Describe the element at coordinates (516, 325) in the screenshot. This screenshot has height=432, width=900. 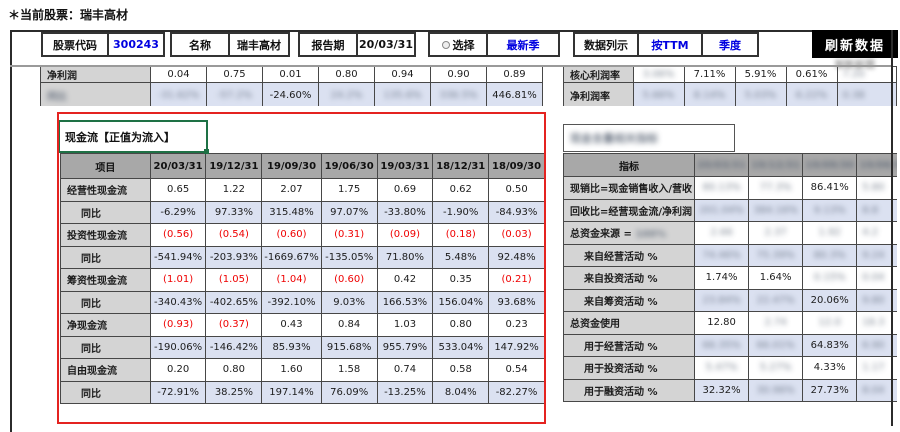
I see `data-cell: 0.23` at that location.